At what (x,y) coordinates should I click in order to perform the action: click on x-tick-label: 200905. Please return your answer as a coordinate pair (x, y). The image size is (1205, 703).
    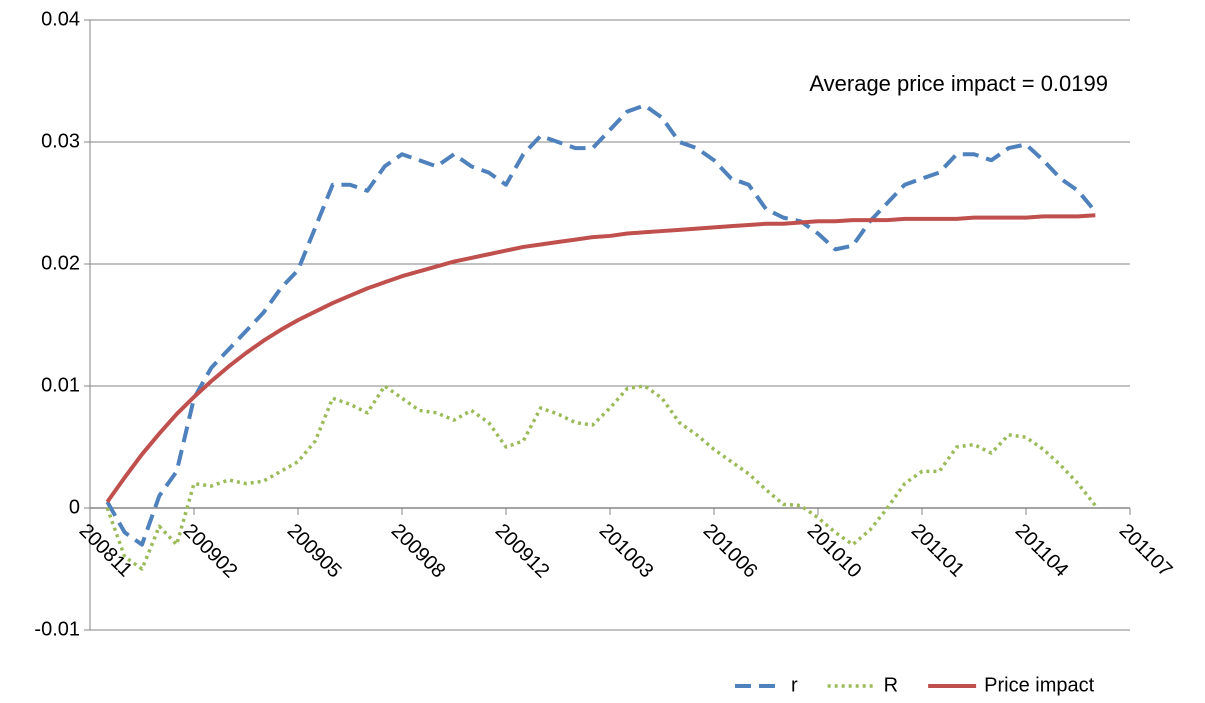
    Looking at the image, I should click on (314, 551).